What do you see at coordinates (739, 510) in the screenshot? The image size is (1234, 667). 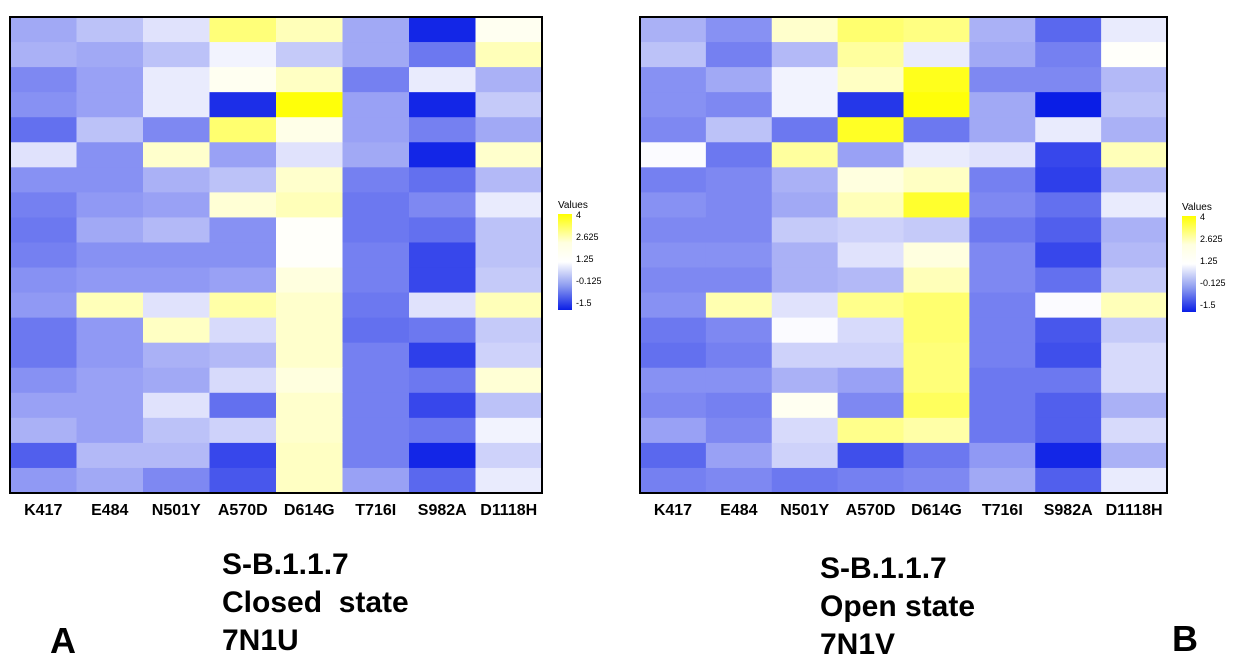 I see `x-tick-label: E484` at bounding box center [739, 510].